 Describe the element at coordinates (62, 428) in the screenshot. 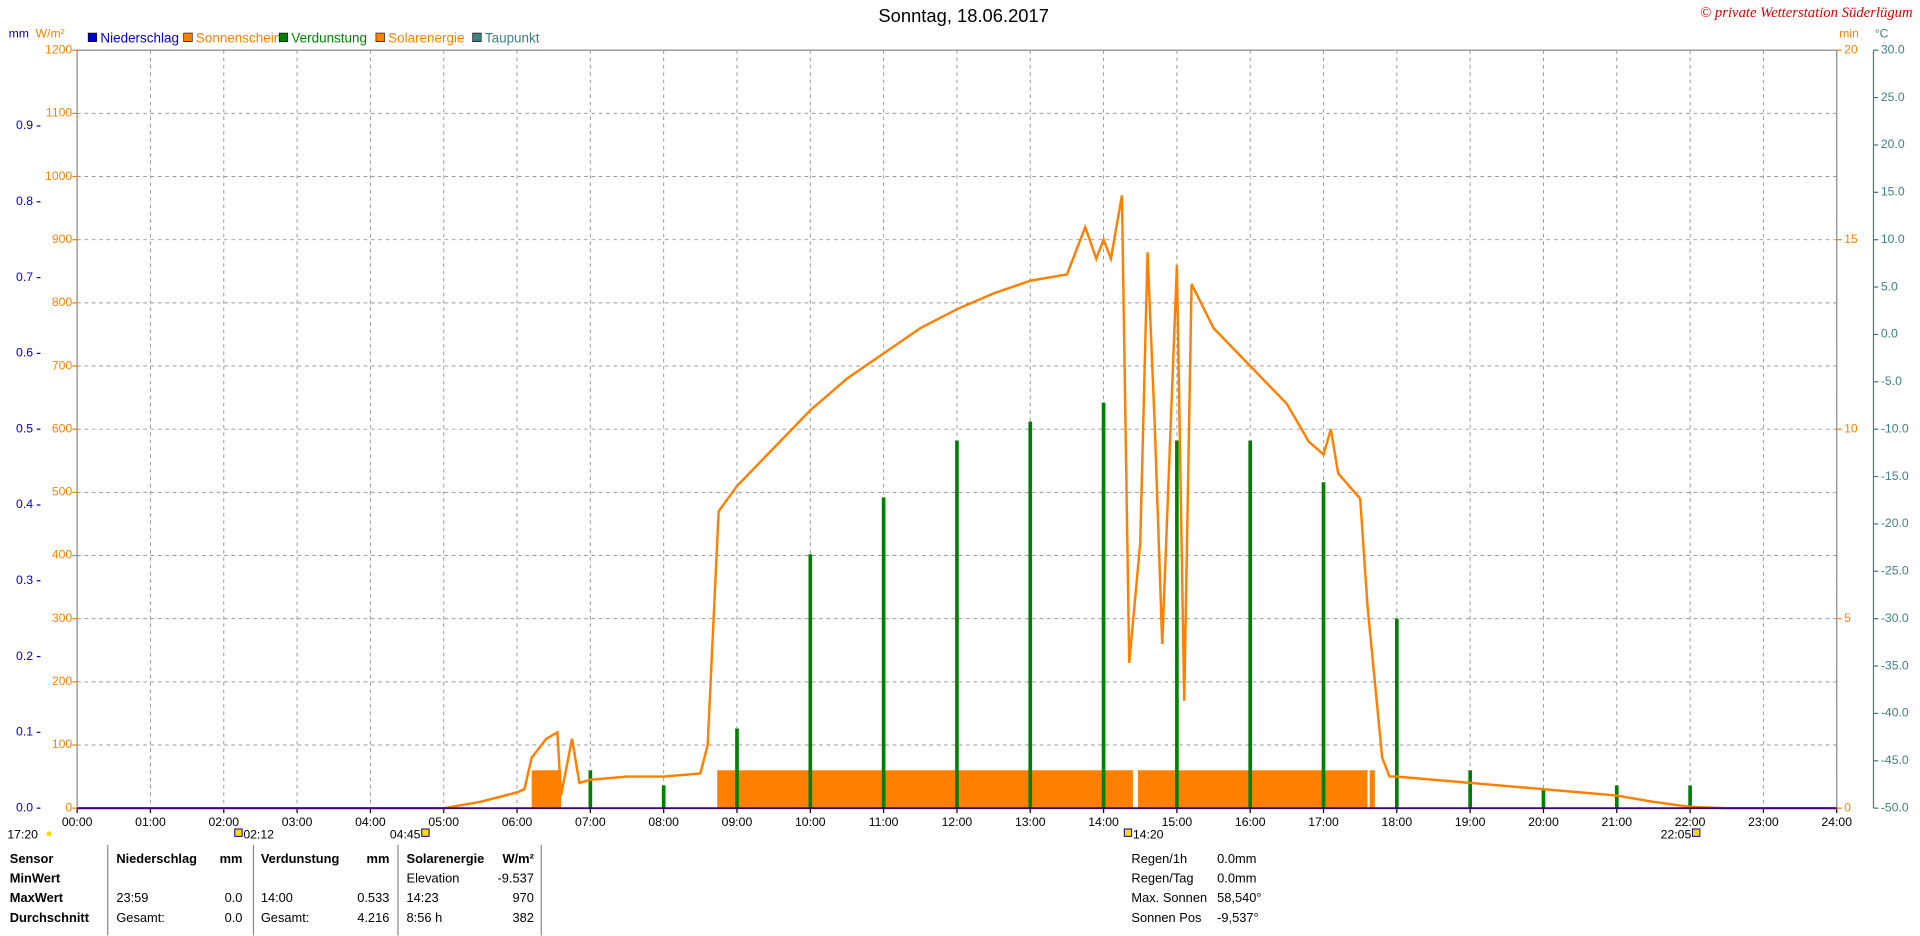

I see `y2-tick-label: 600` at that location.